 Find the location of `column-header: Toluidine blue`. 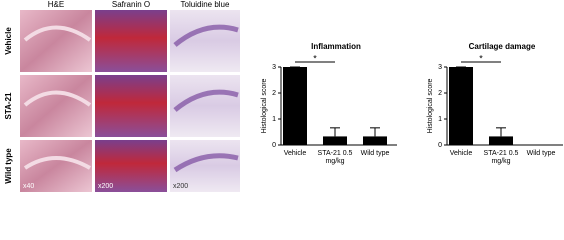

column-header: Toluidine blue is located at coordinates (205, 4).